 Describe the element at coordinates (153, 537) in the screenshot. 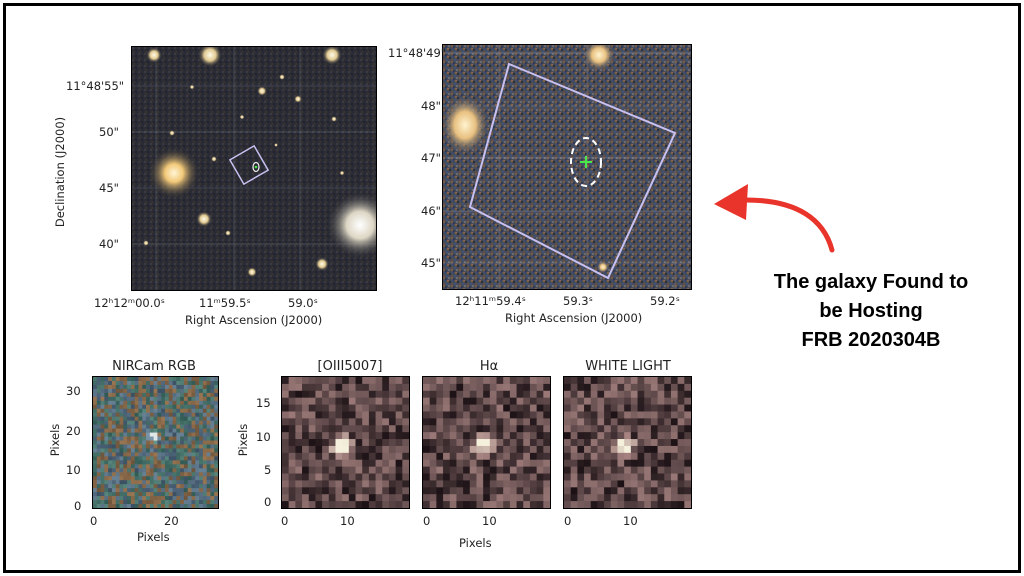

I see `x-axis-label: Pixels` at that location.